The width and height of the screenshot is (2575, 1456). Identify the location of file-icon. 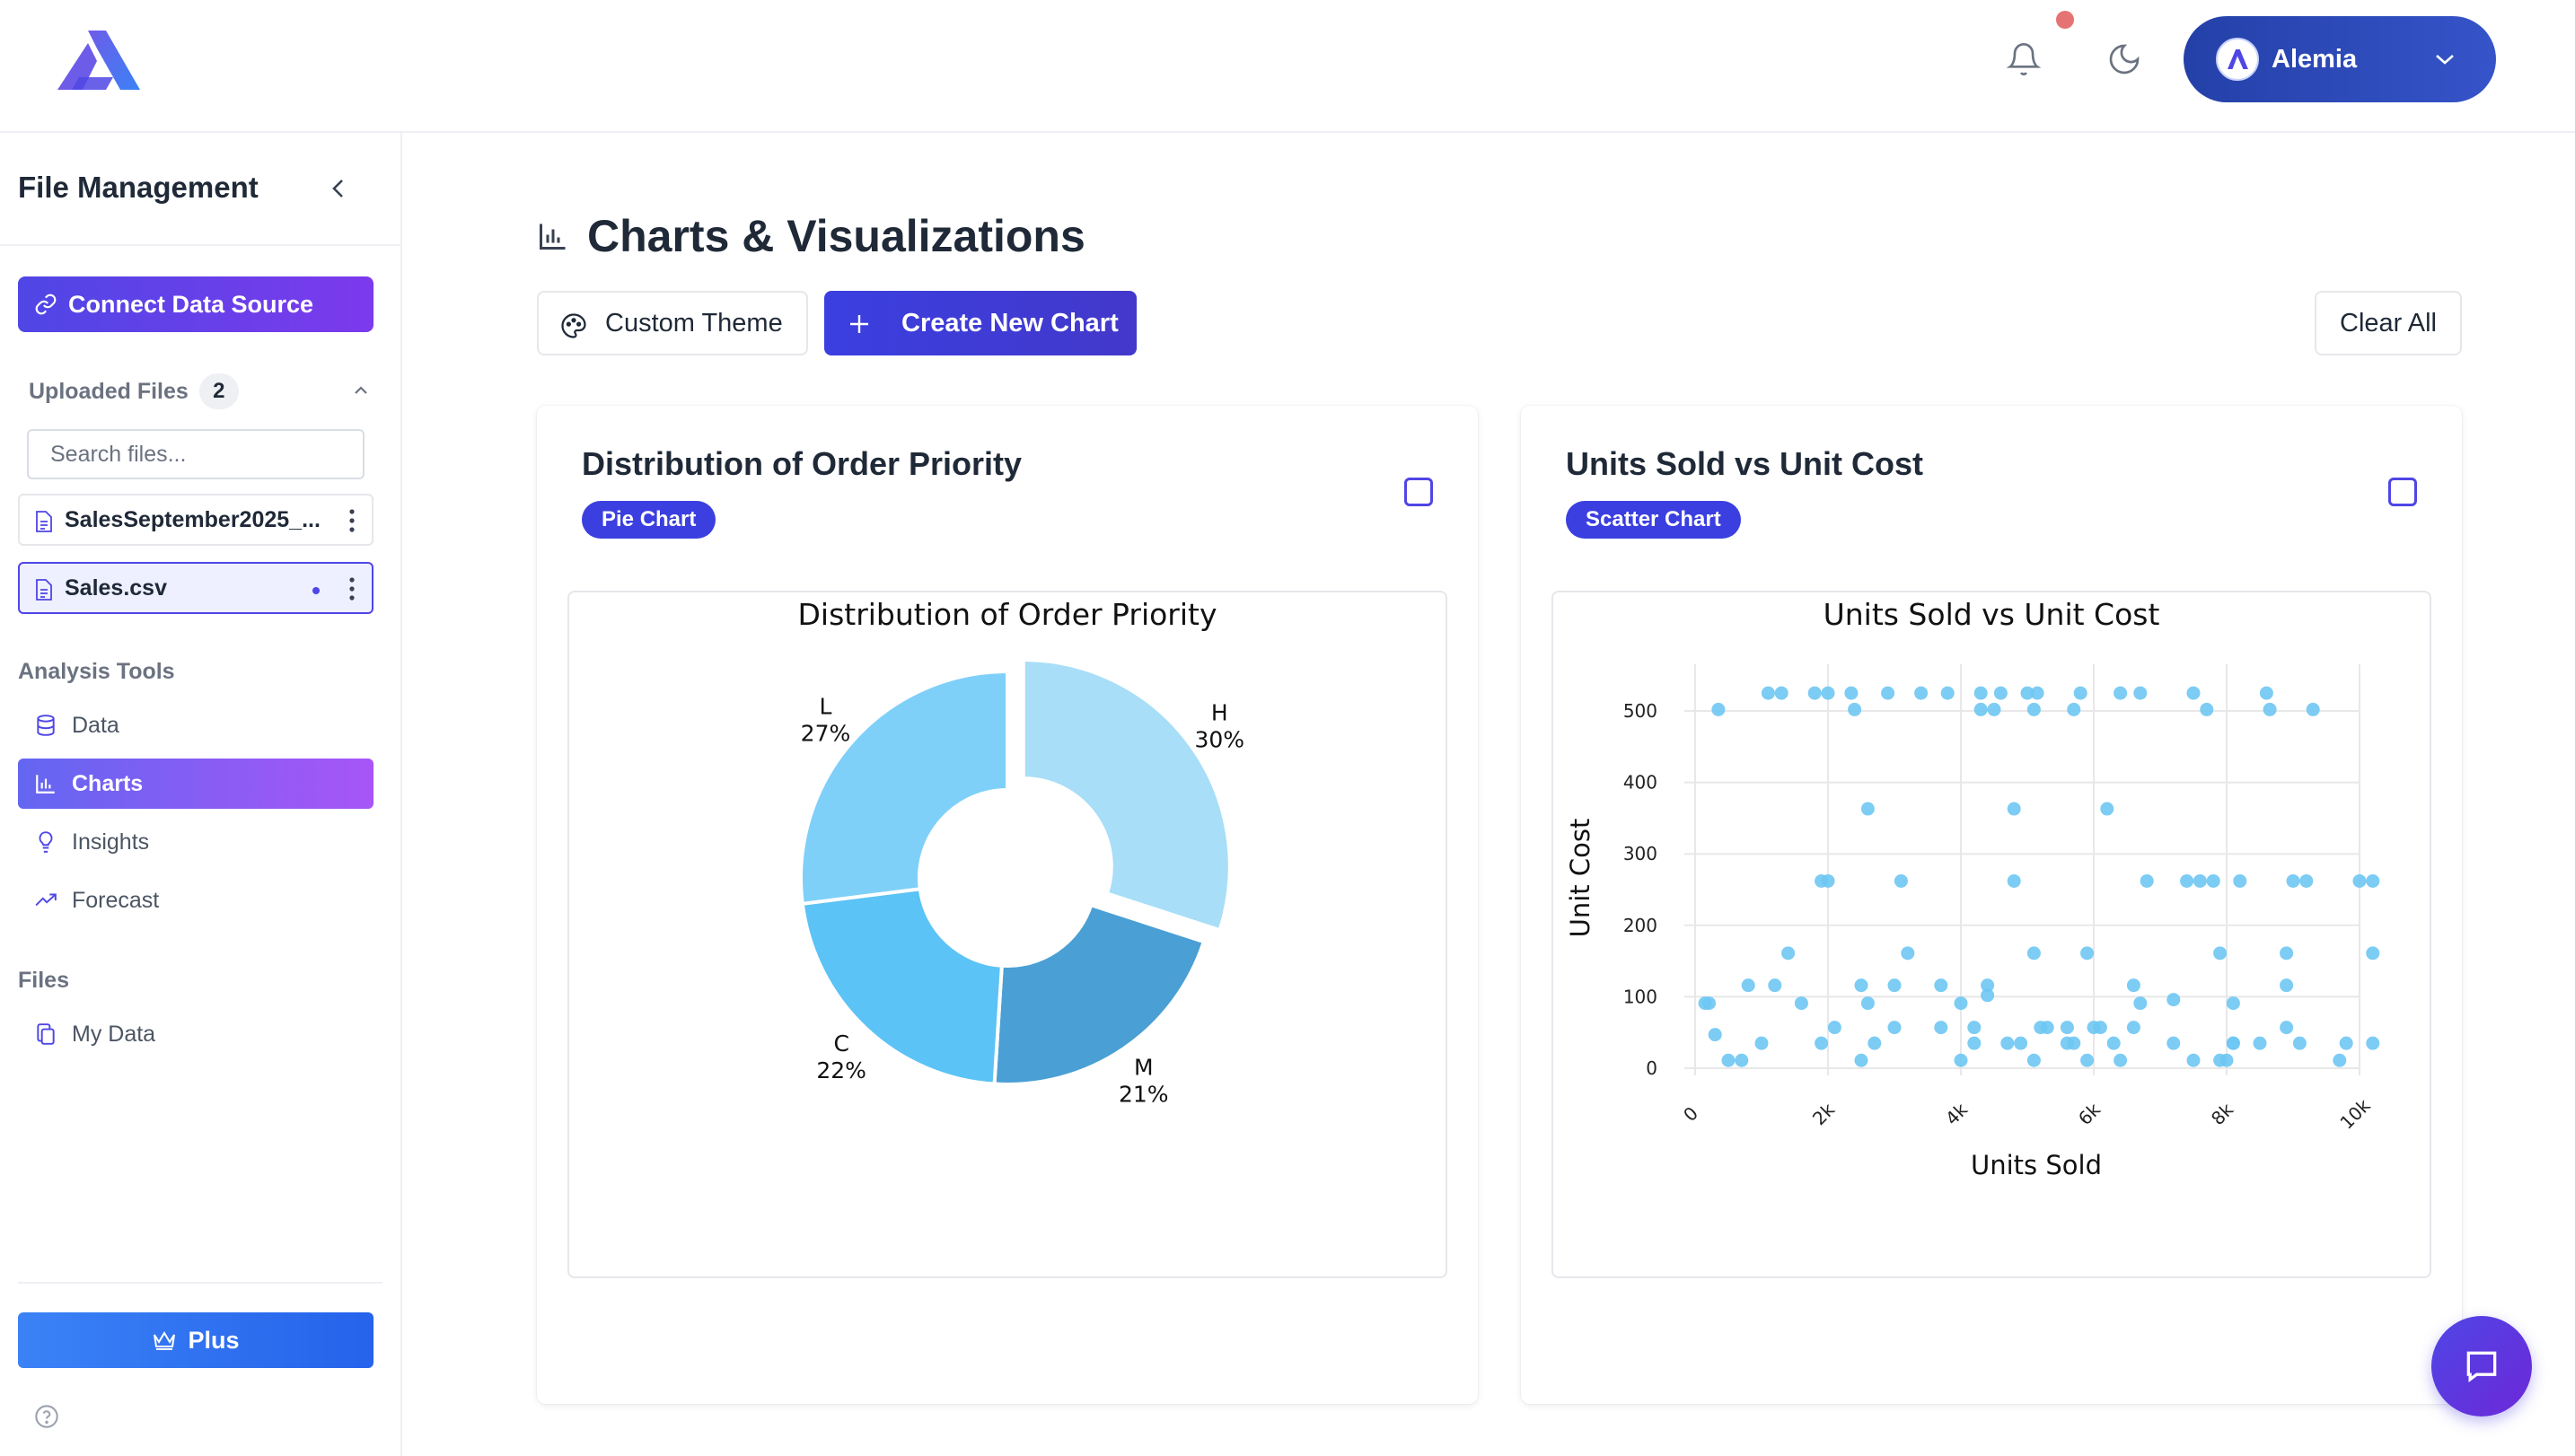
(44, 522).